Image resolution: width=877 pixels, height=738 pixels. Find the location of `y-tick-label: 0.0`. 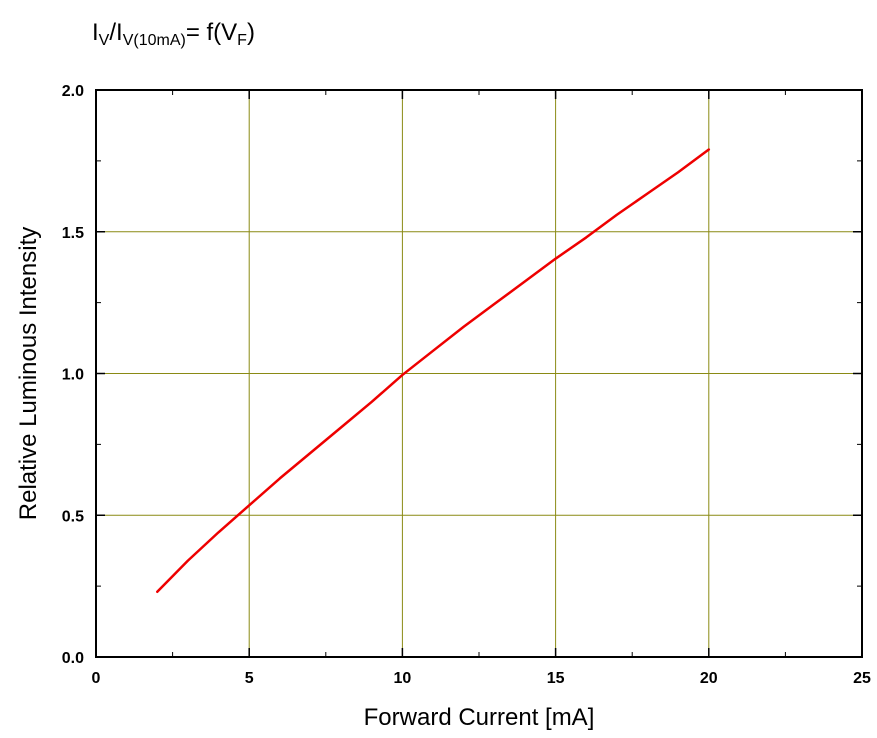

y-tick-label: 0.0 is located at coordinates (73, 658).